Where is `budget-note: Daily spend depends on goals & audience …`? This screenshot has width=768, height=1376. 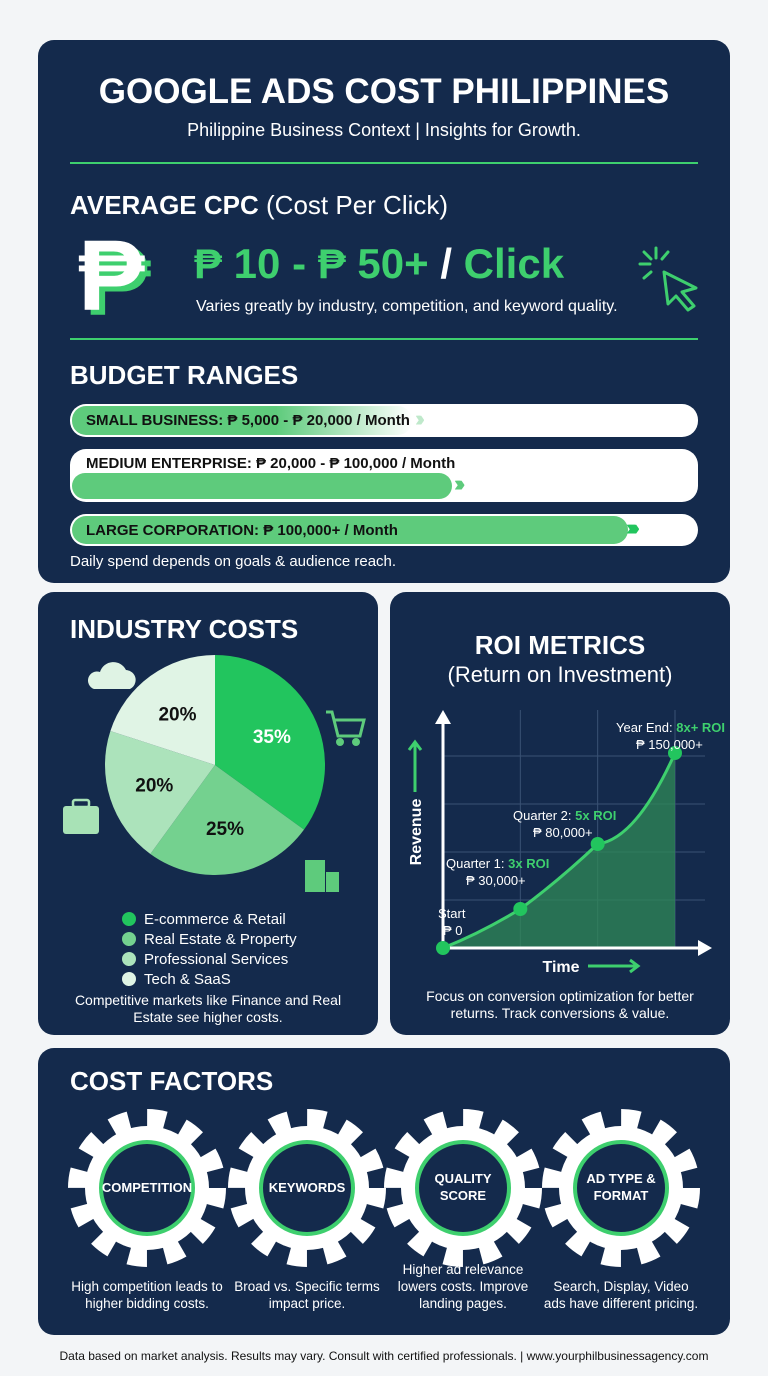
budget-note: Daily spend depends on goals & audience … is located at coordinates (233, 561).